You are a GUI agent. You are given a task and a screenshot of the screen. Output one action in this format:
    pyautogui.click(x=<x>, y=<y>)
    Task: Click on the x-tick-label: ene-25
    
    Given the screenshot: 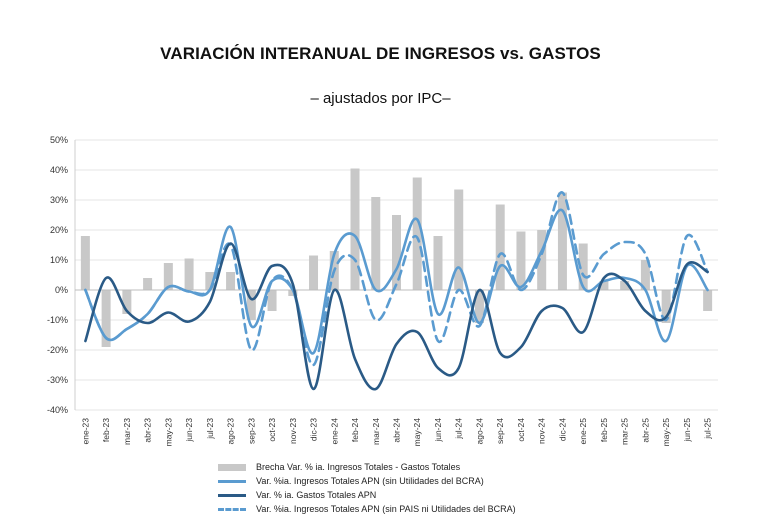 What is the action you would take?
    pyautogui.click(x=583, y=431)
    